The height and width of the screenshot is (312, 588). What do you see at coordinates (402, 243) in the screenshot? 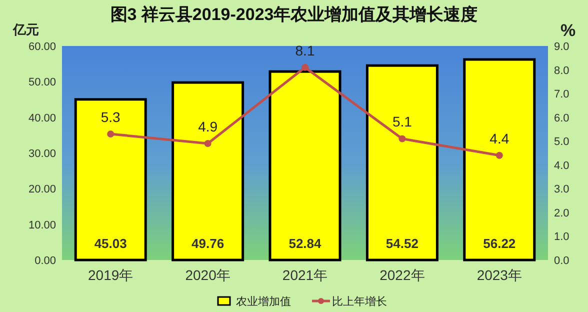
I see `data-label: 54.52` at bounding box center [402, 243].